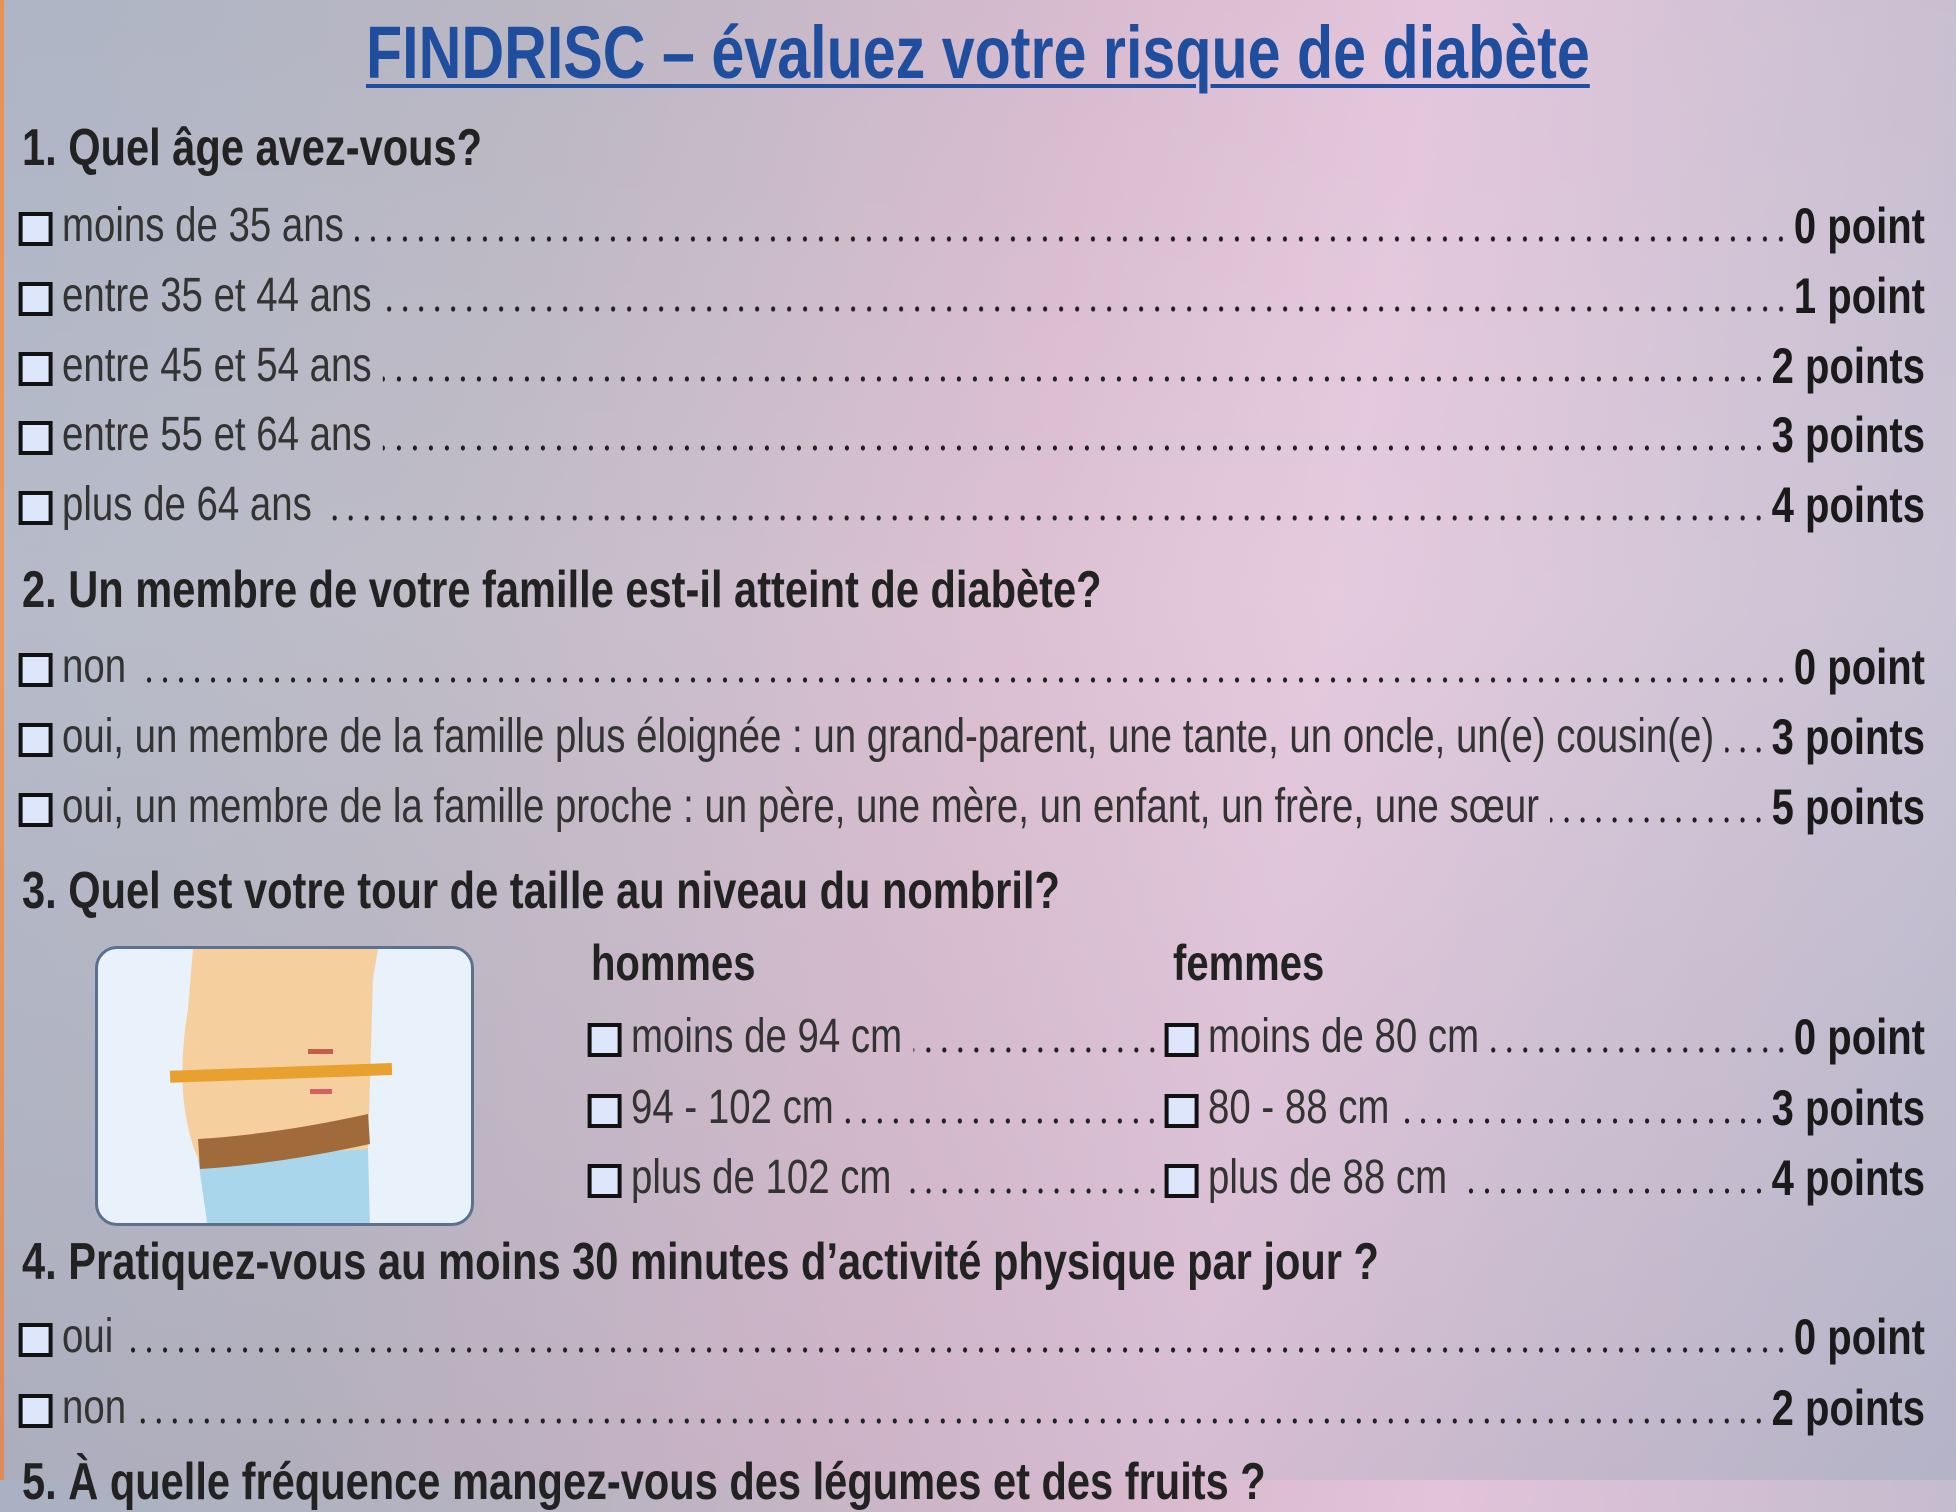 The image size is (1956, 1512). What do you see at coordinates (187, 504) in the screenshot?
I see `option-label: plus de 64 ans` at bounding box center [187, 504].